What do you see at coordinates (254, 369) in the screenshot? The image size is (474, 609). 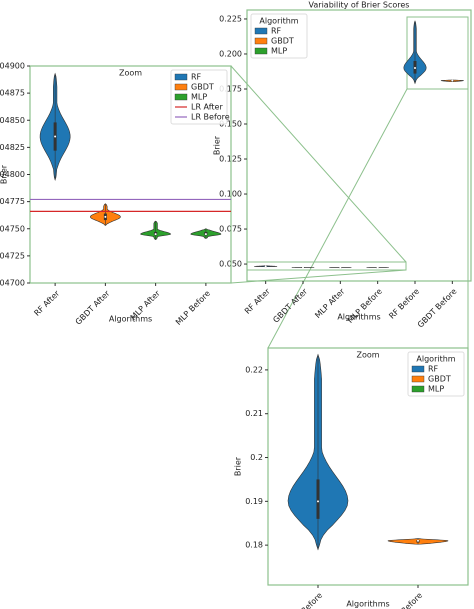 I see `y-tick-label: 0.22` at bounding box center [254, 369].